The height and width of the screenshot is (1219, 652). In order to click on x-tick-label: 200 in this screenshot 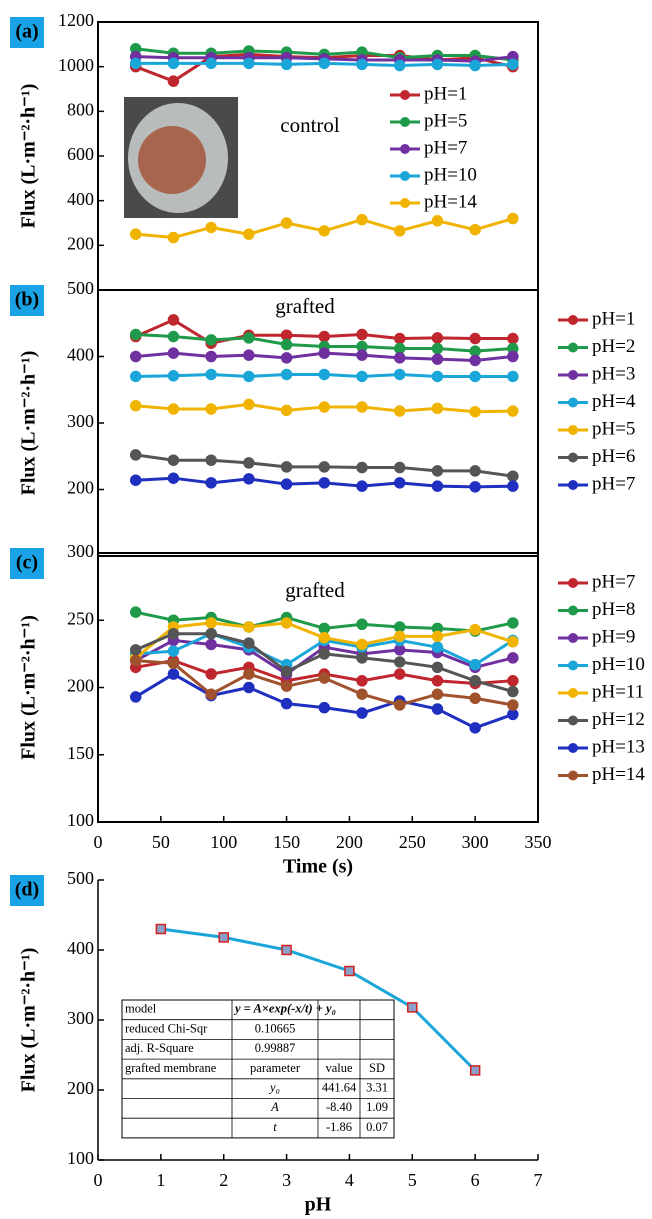, I will do `click(349, 842)`.